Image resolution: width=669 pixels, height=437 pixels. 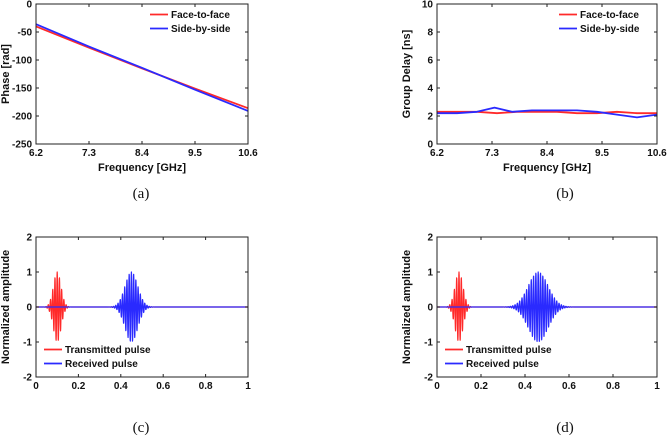 I want to click on y-tick-label: -100, so click(x=22, y=61).